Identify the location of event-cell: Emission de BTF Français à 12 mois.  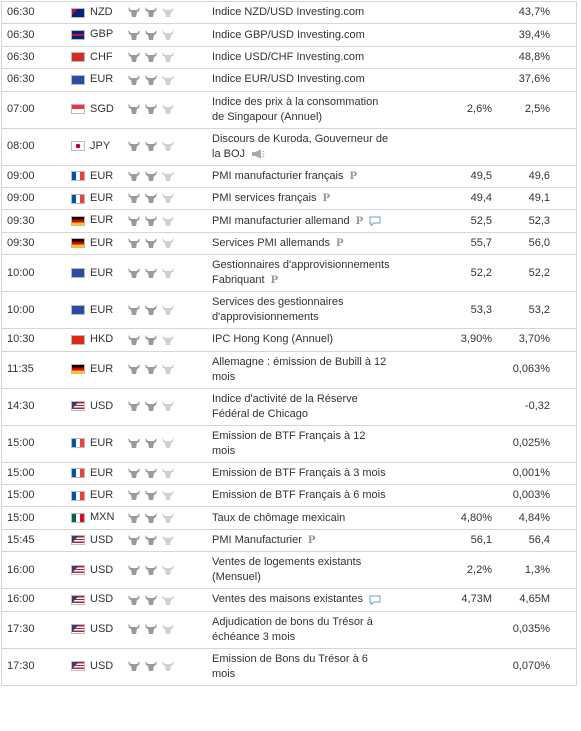
(300, 443).